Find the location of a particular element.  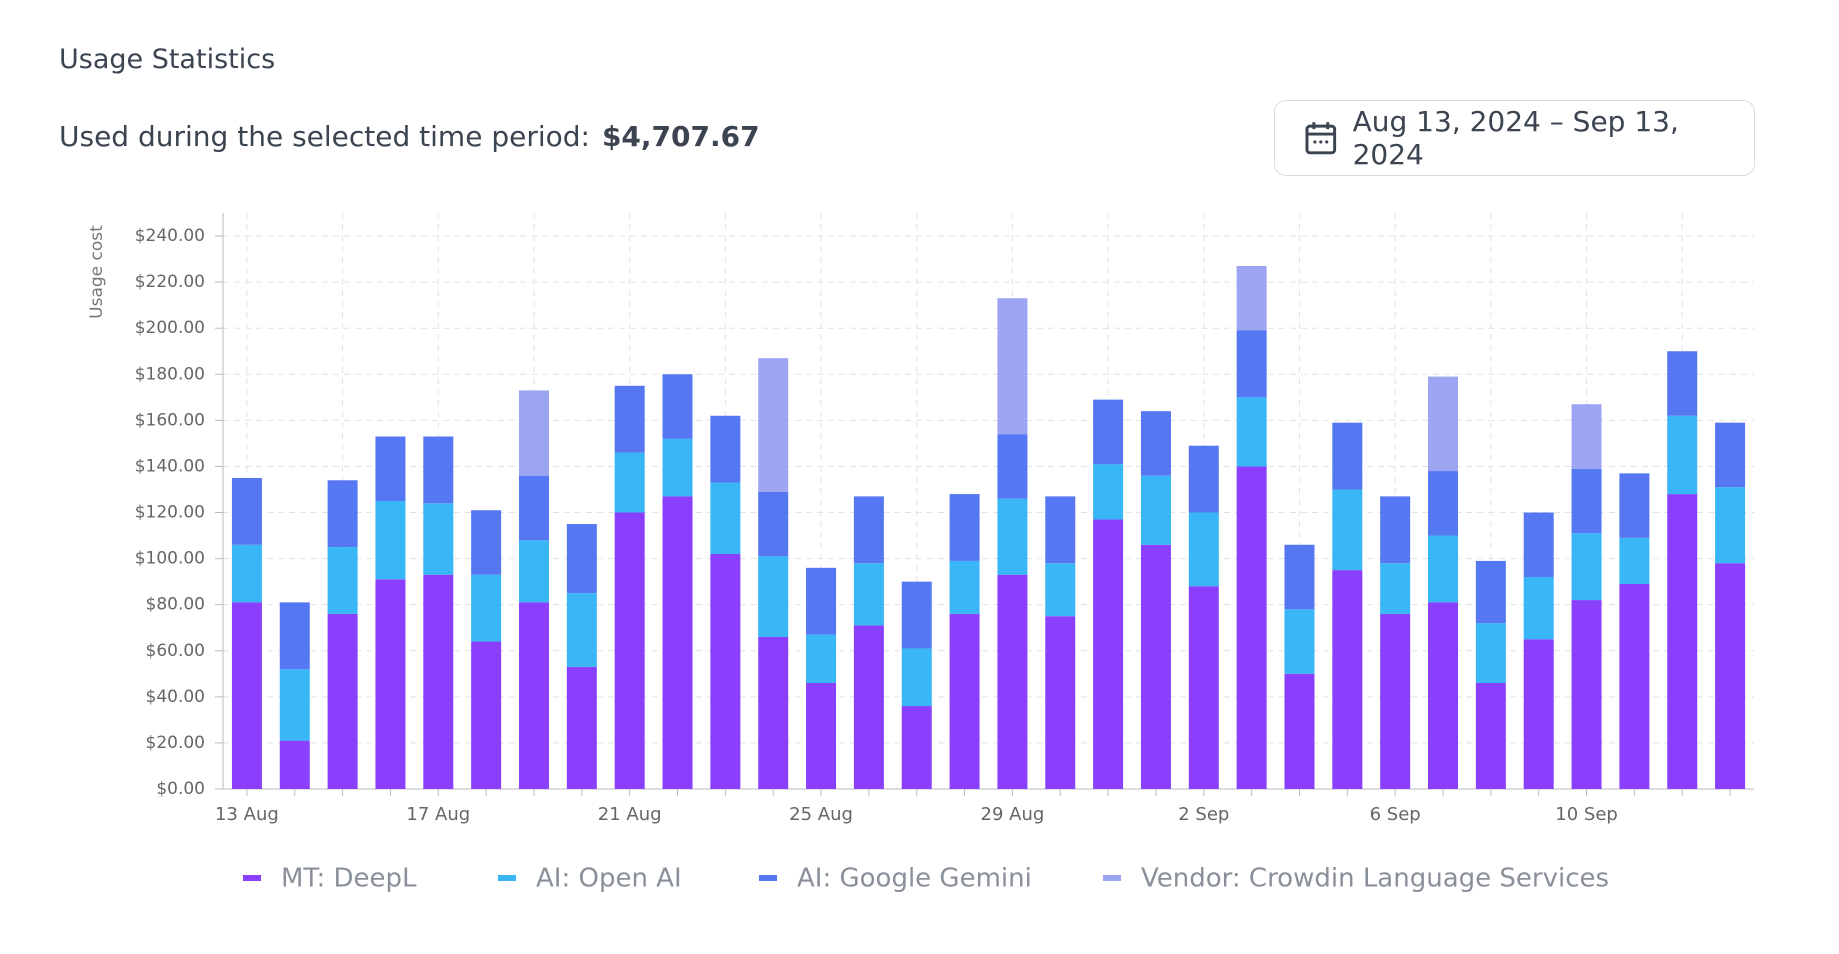

y-tick-label: $0.00 is located at coordinates (180, 789).